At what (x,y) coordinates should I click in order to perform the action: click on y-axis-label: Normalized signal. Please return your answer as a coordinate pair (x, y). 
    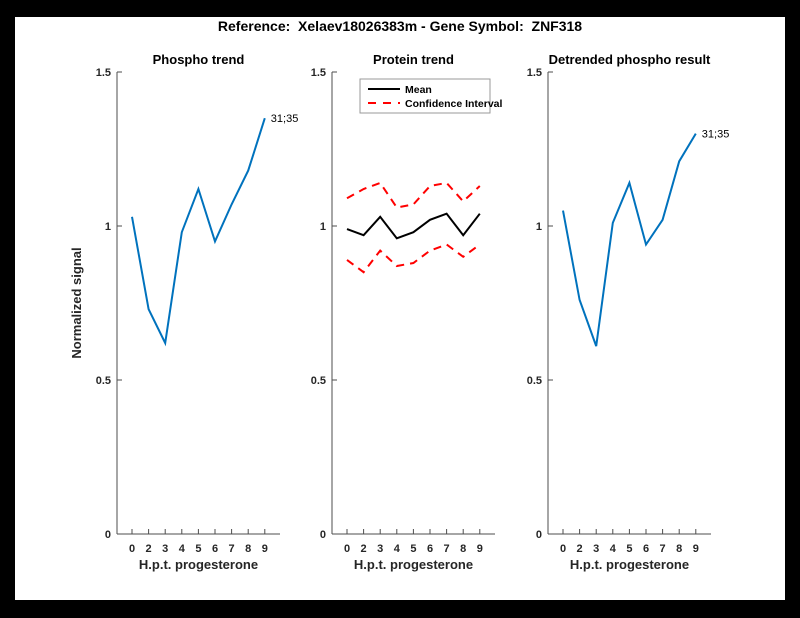
    Looking at the image, I should click on (76, 302).